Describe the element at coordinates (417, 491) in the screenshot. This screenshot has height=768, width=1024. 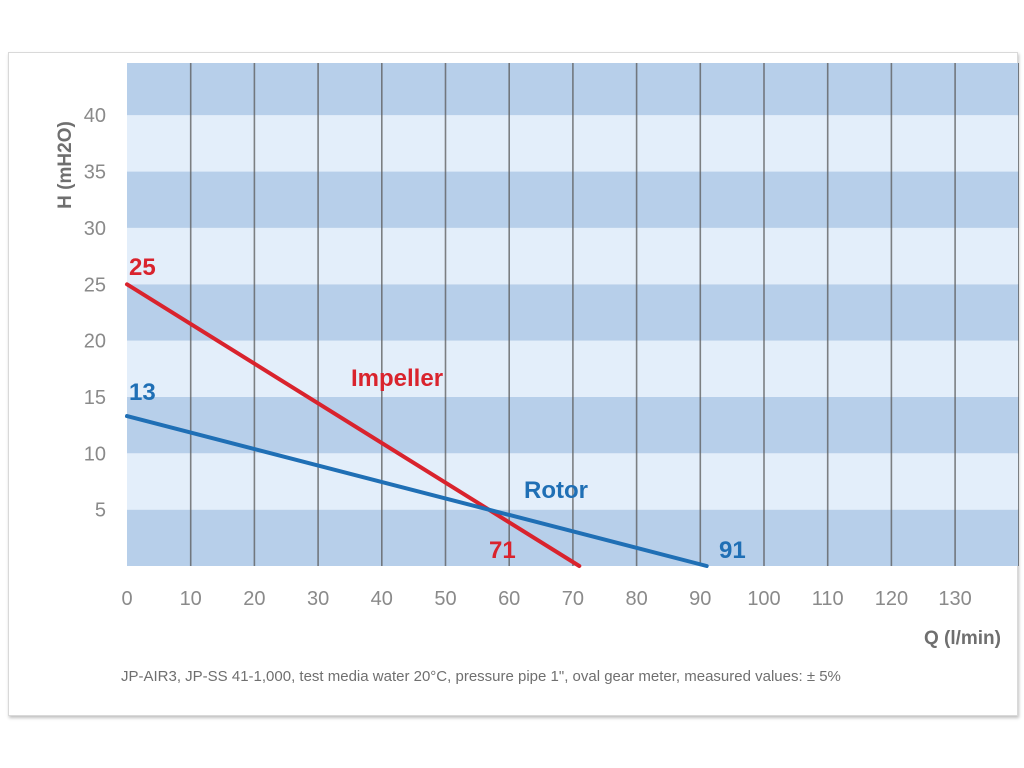
I see `series-line-rotor` at that location.